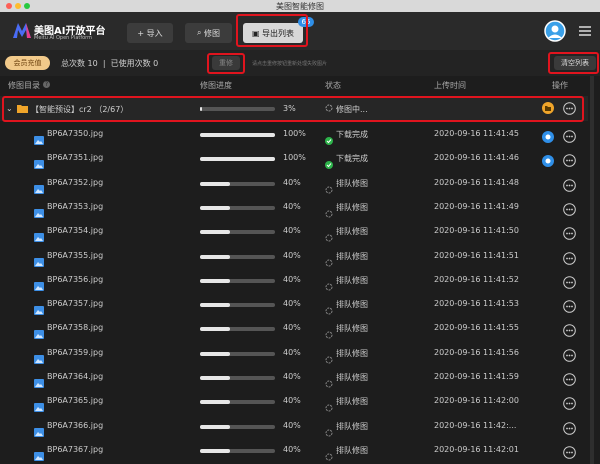  What do you see at coordinates (290, 64) in the screenshot?
I see `redo-hint: 请点击重修按钮重新处理失败图片` at bounding box center [290, 64].